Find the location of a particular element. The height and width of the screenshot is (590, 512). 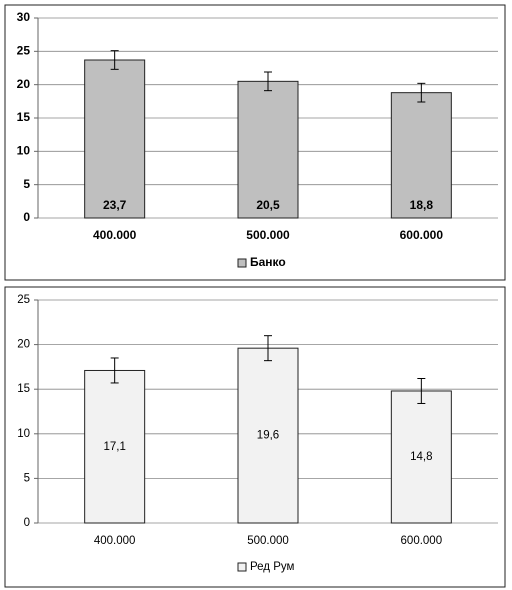

legend-label: Банко is located at coordinates (268, 262).